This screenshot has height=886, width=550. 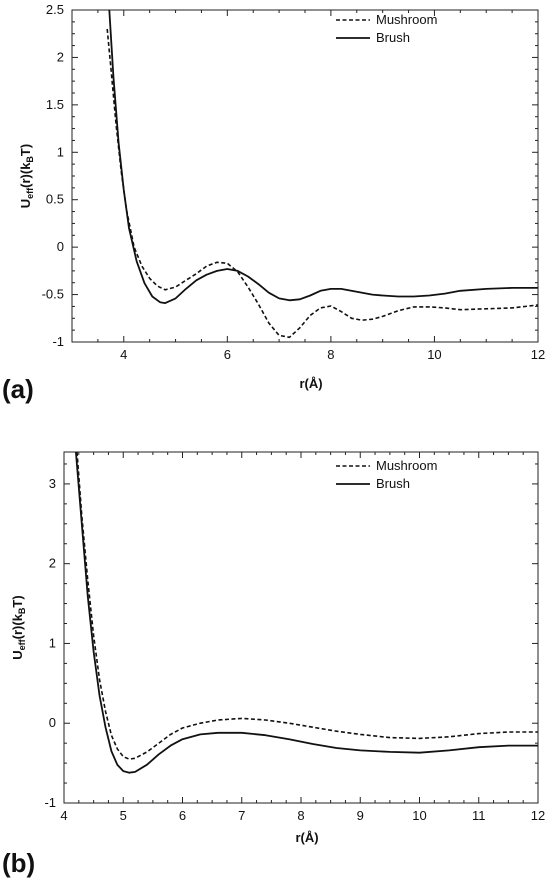 What do you see at coordinates (241, 815) in the screenshot?
I see `x-tick-label: 7` at bounding box center [241, 815].